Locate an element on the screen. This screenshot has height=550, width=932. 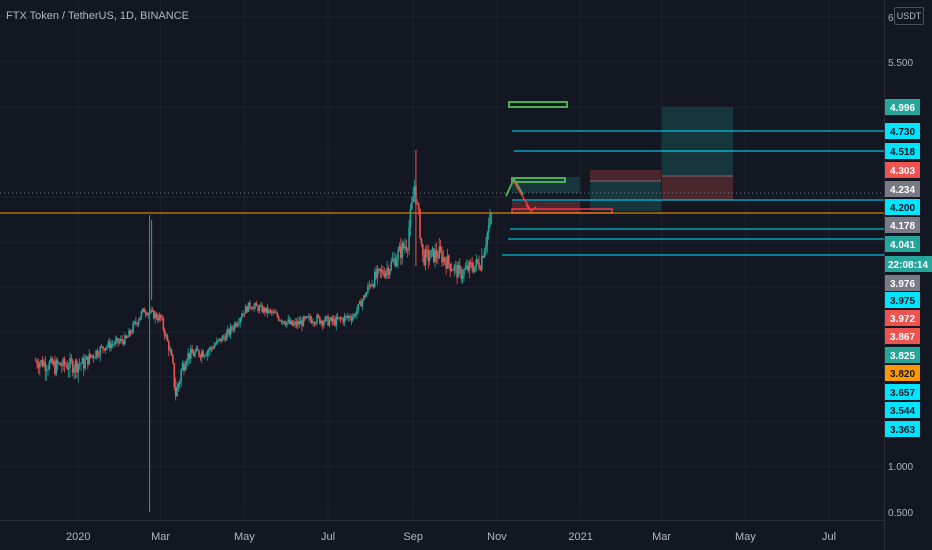
price-level-badge-bg is located at coordinates (902, 207).